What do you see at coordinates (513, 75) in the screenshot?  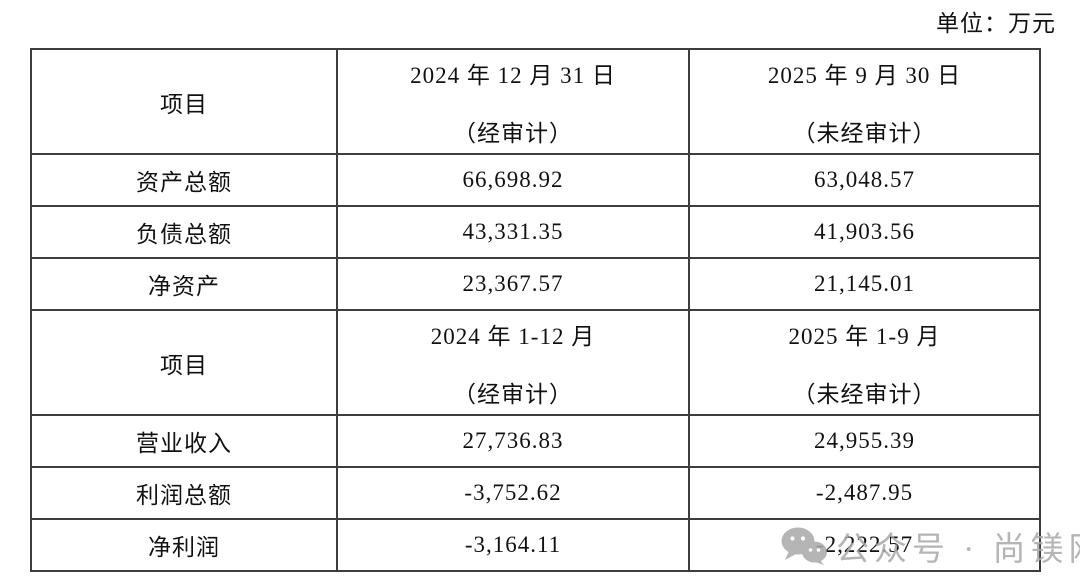 I see `header-period-date: 2024 年 12 月 31 日` at bounding box center [513, 75].